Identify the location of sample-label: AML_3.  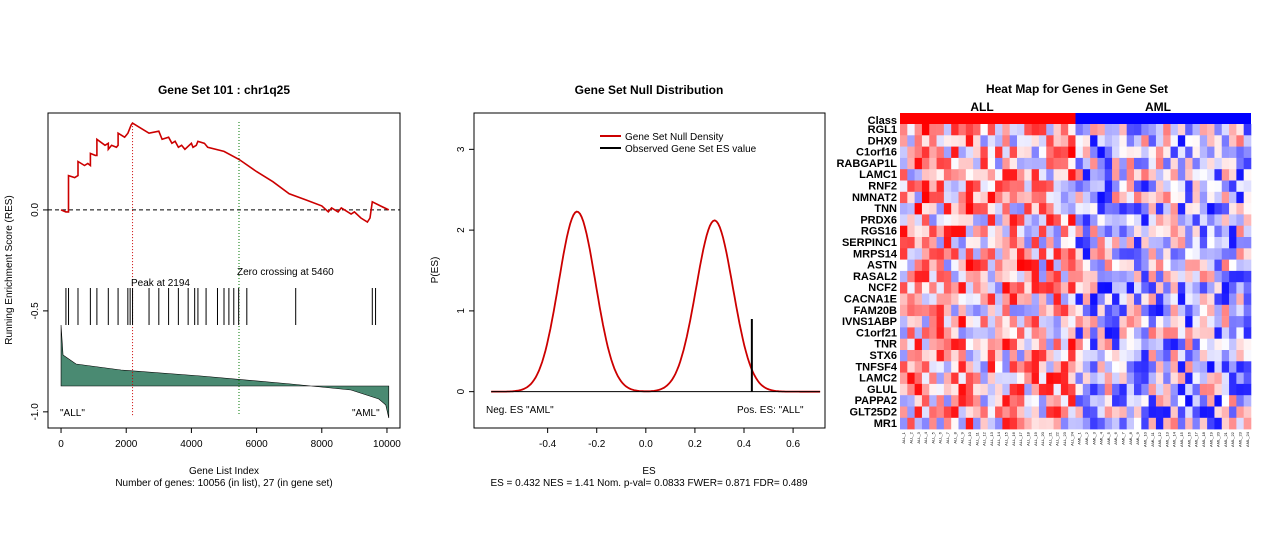
(1093, 437).